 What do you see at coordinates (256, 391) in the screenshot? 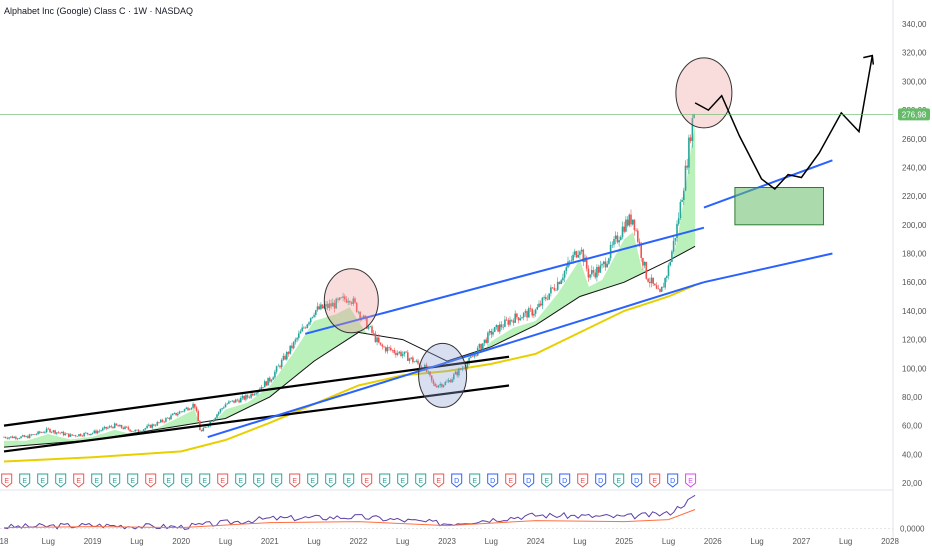
I see `wedge-upper-line` at bounding box center [256, 391].